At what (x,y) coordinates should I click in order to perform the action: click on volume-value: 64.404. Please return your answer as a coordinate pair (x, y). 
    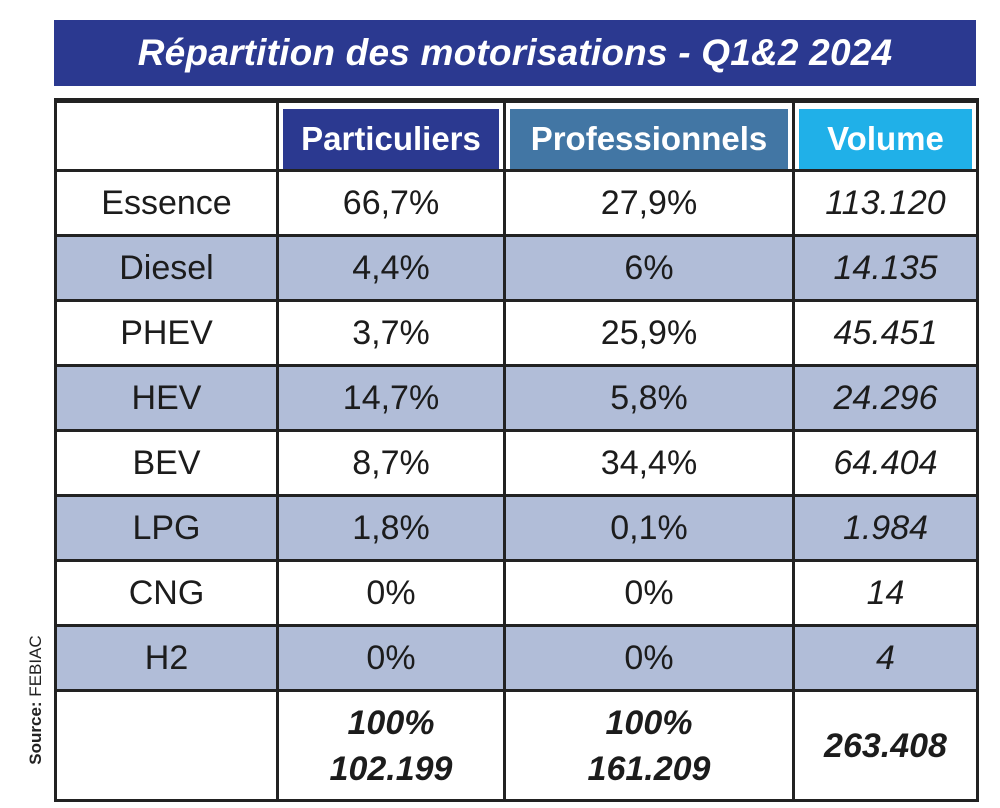
    Looking at the image, I should click on (885, 463).